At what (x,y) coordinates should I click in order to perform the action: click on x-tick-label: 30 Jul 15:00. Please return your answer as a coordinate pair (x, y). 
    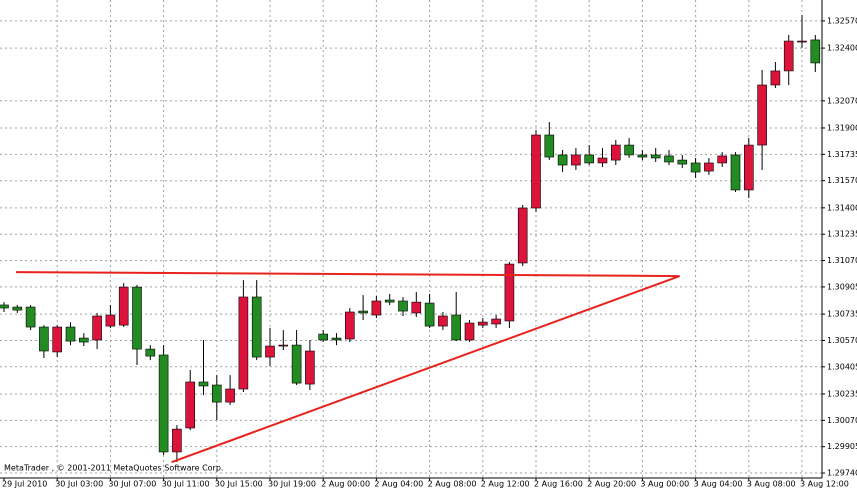
    Looking at the image, I should click on (239, 484).